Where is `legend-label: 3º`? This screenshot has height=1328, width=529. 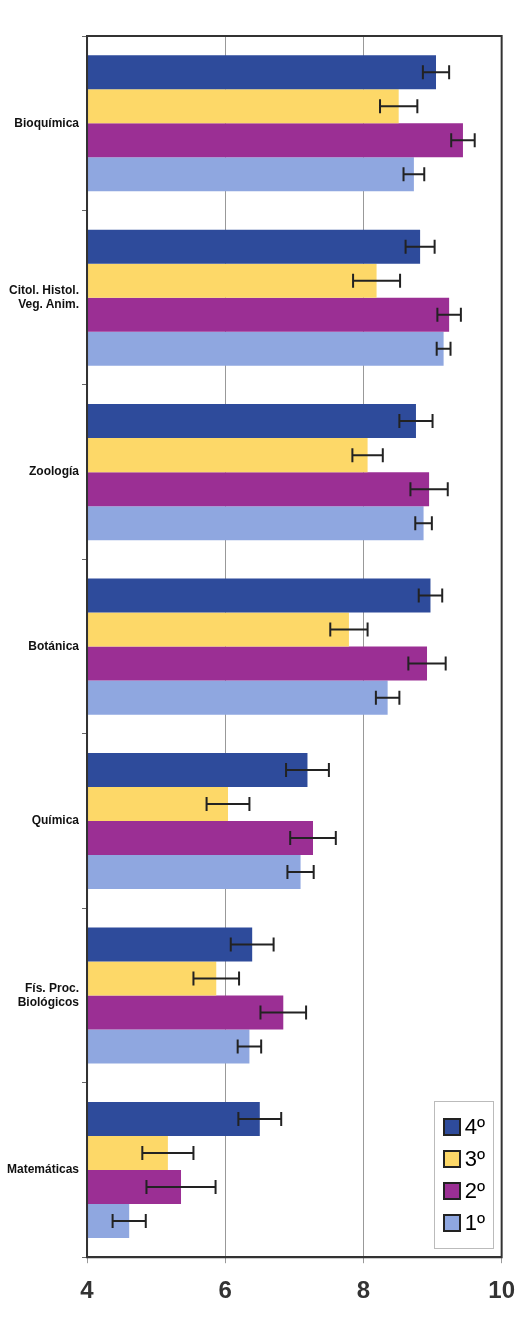
legend-label: 3º is located at coordinates (474, 1159).